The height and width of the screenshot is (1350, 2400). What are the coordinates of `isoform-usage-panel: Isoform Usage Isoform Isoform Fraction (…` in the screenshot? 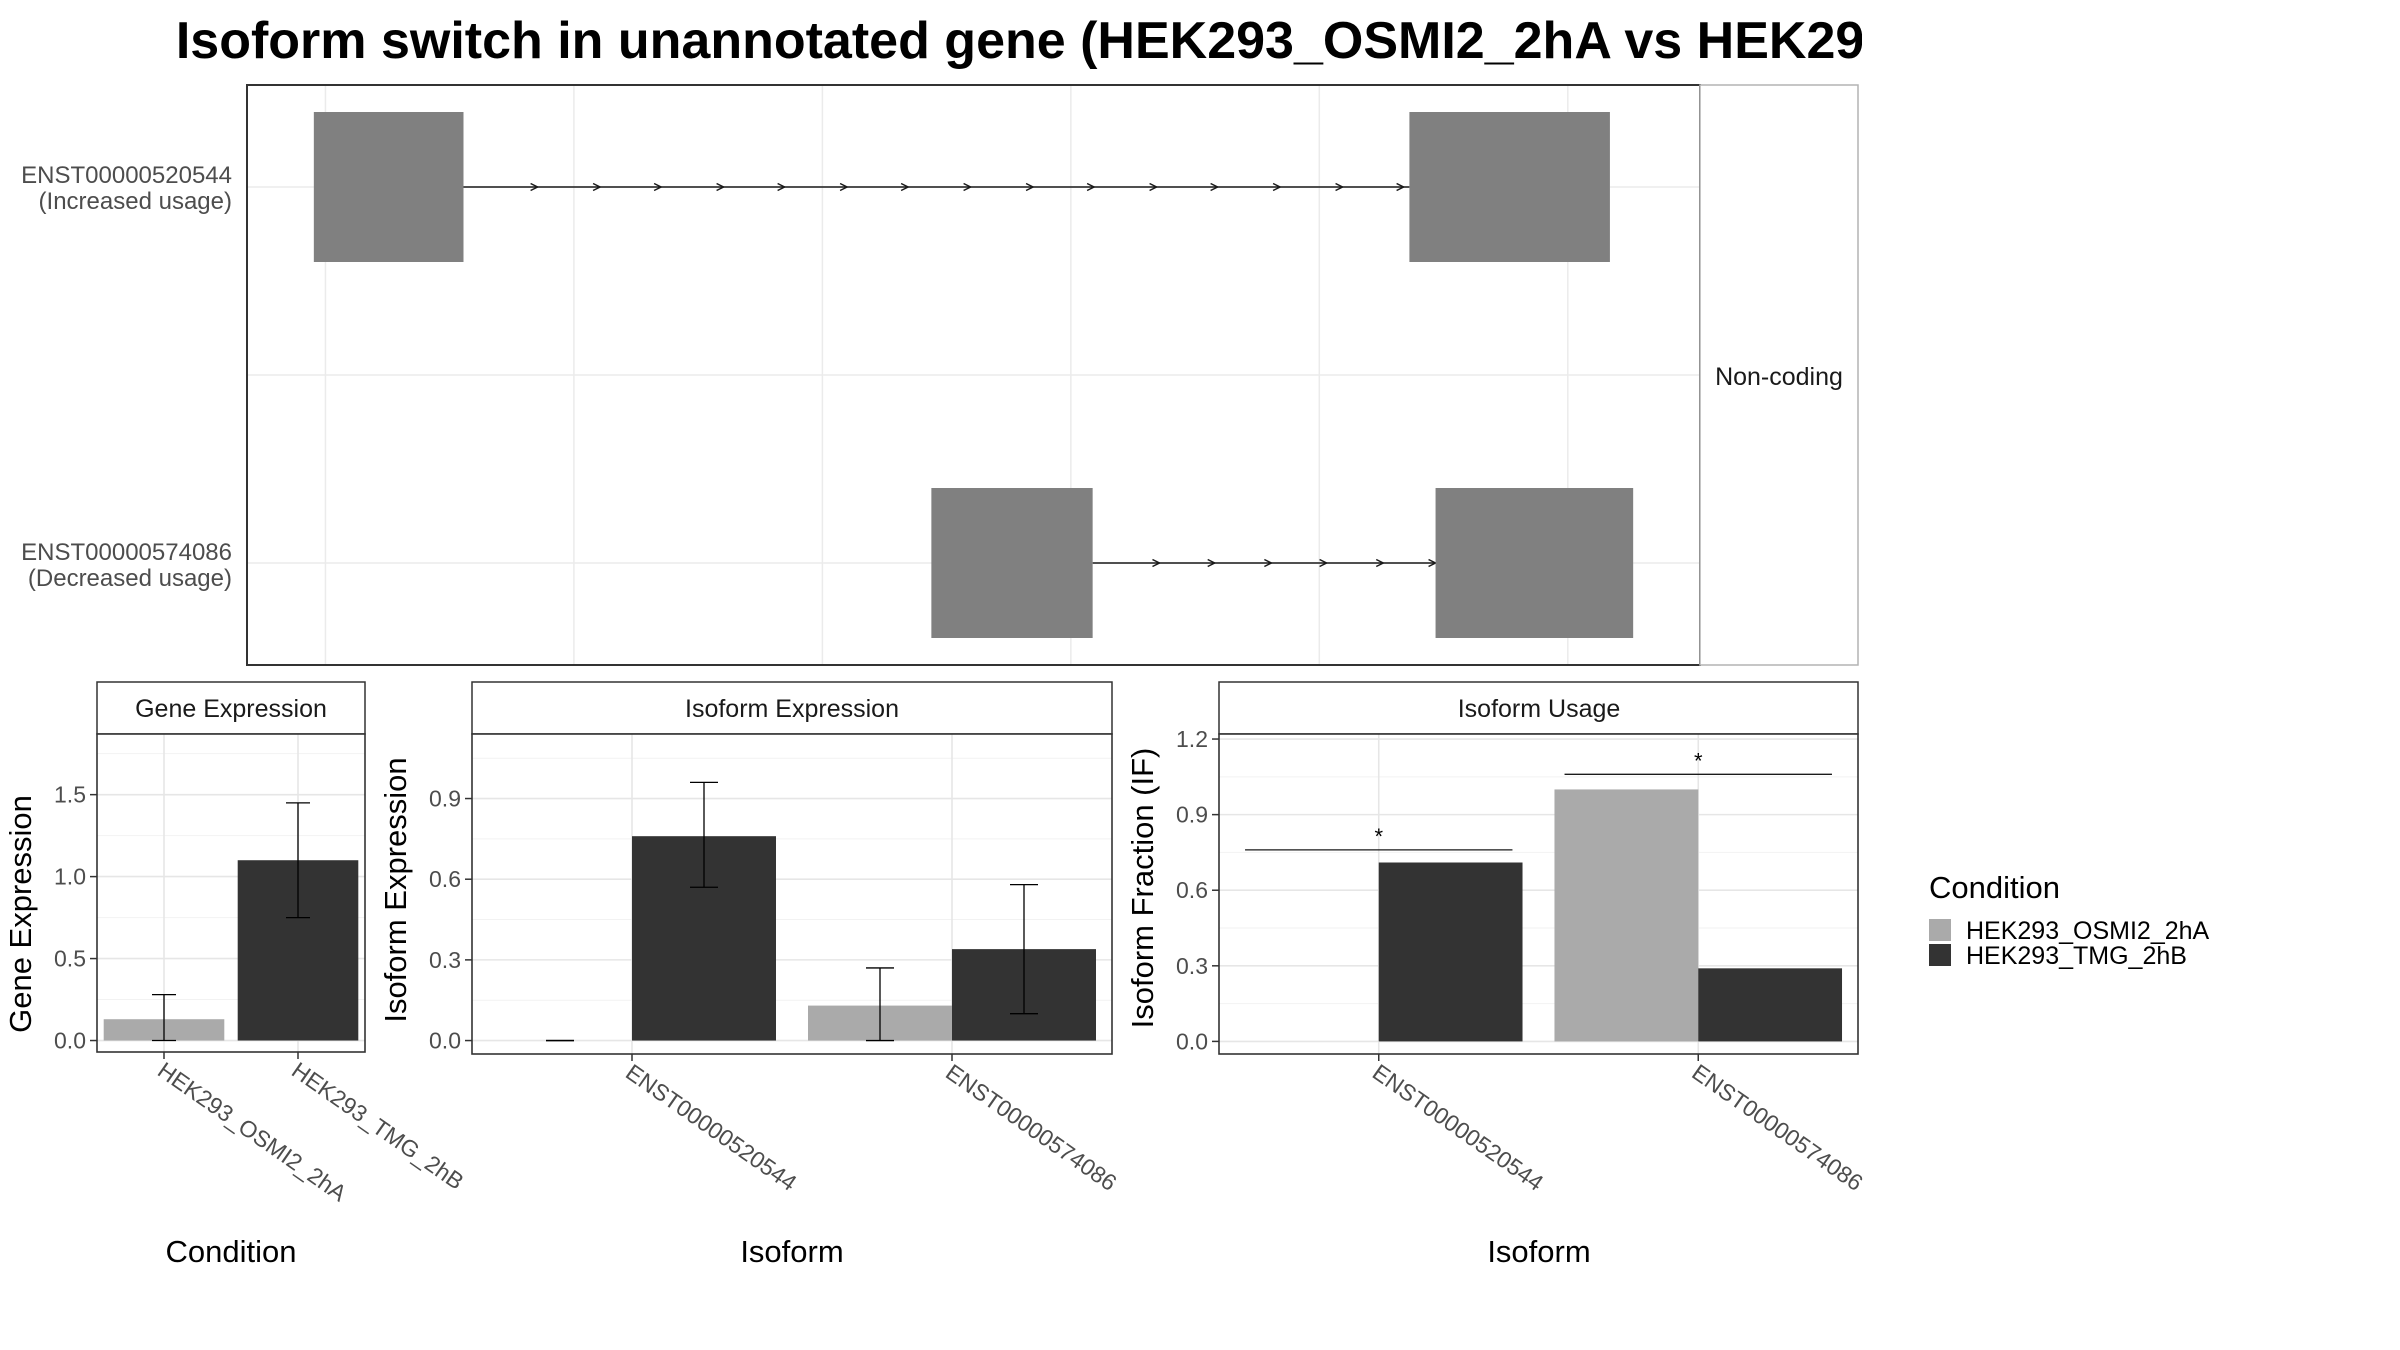 It's located at (1496, 975).